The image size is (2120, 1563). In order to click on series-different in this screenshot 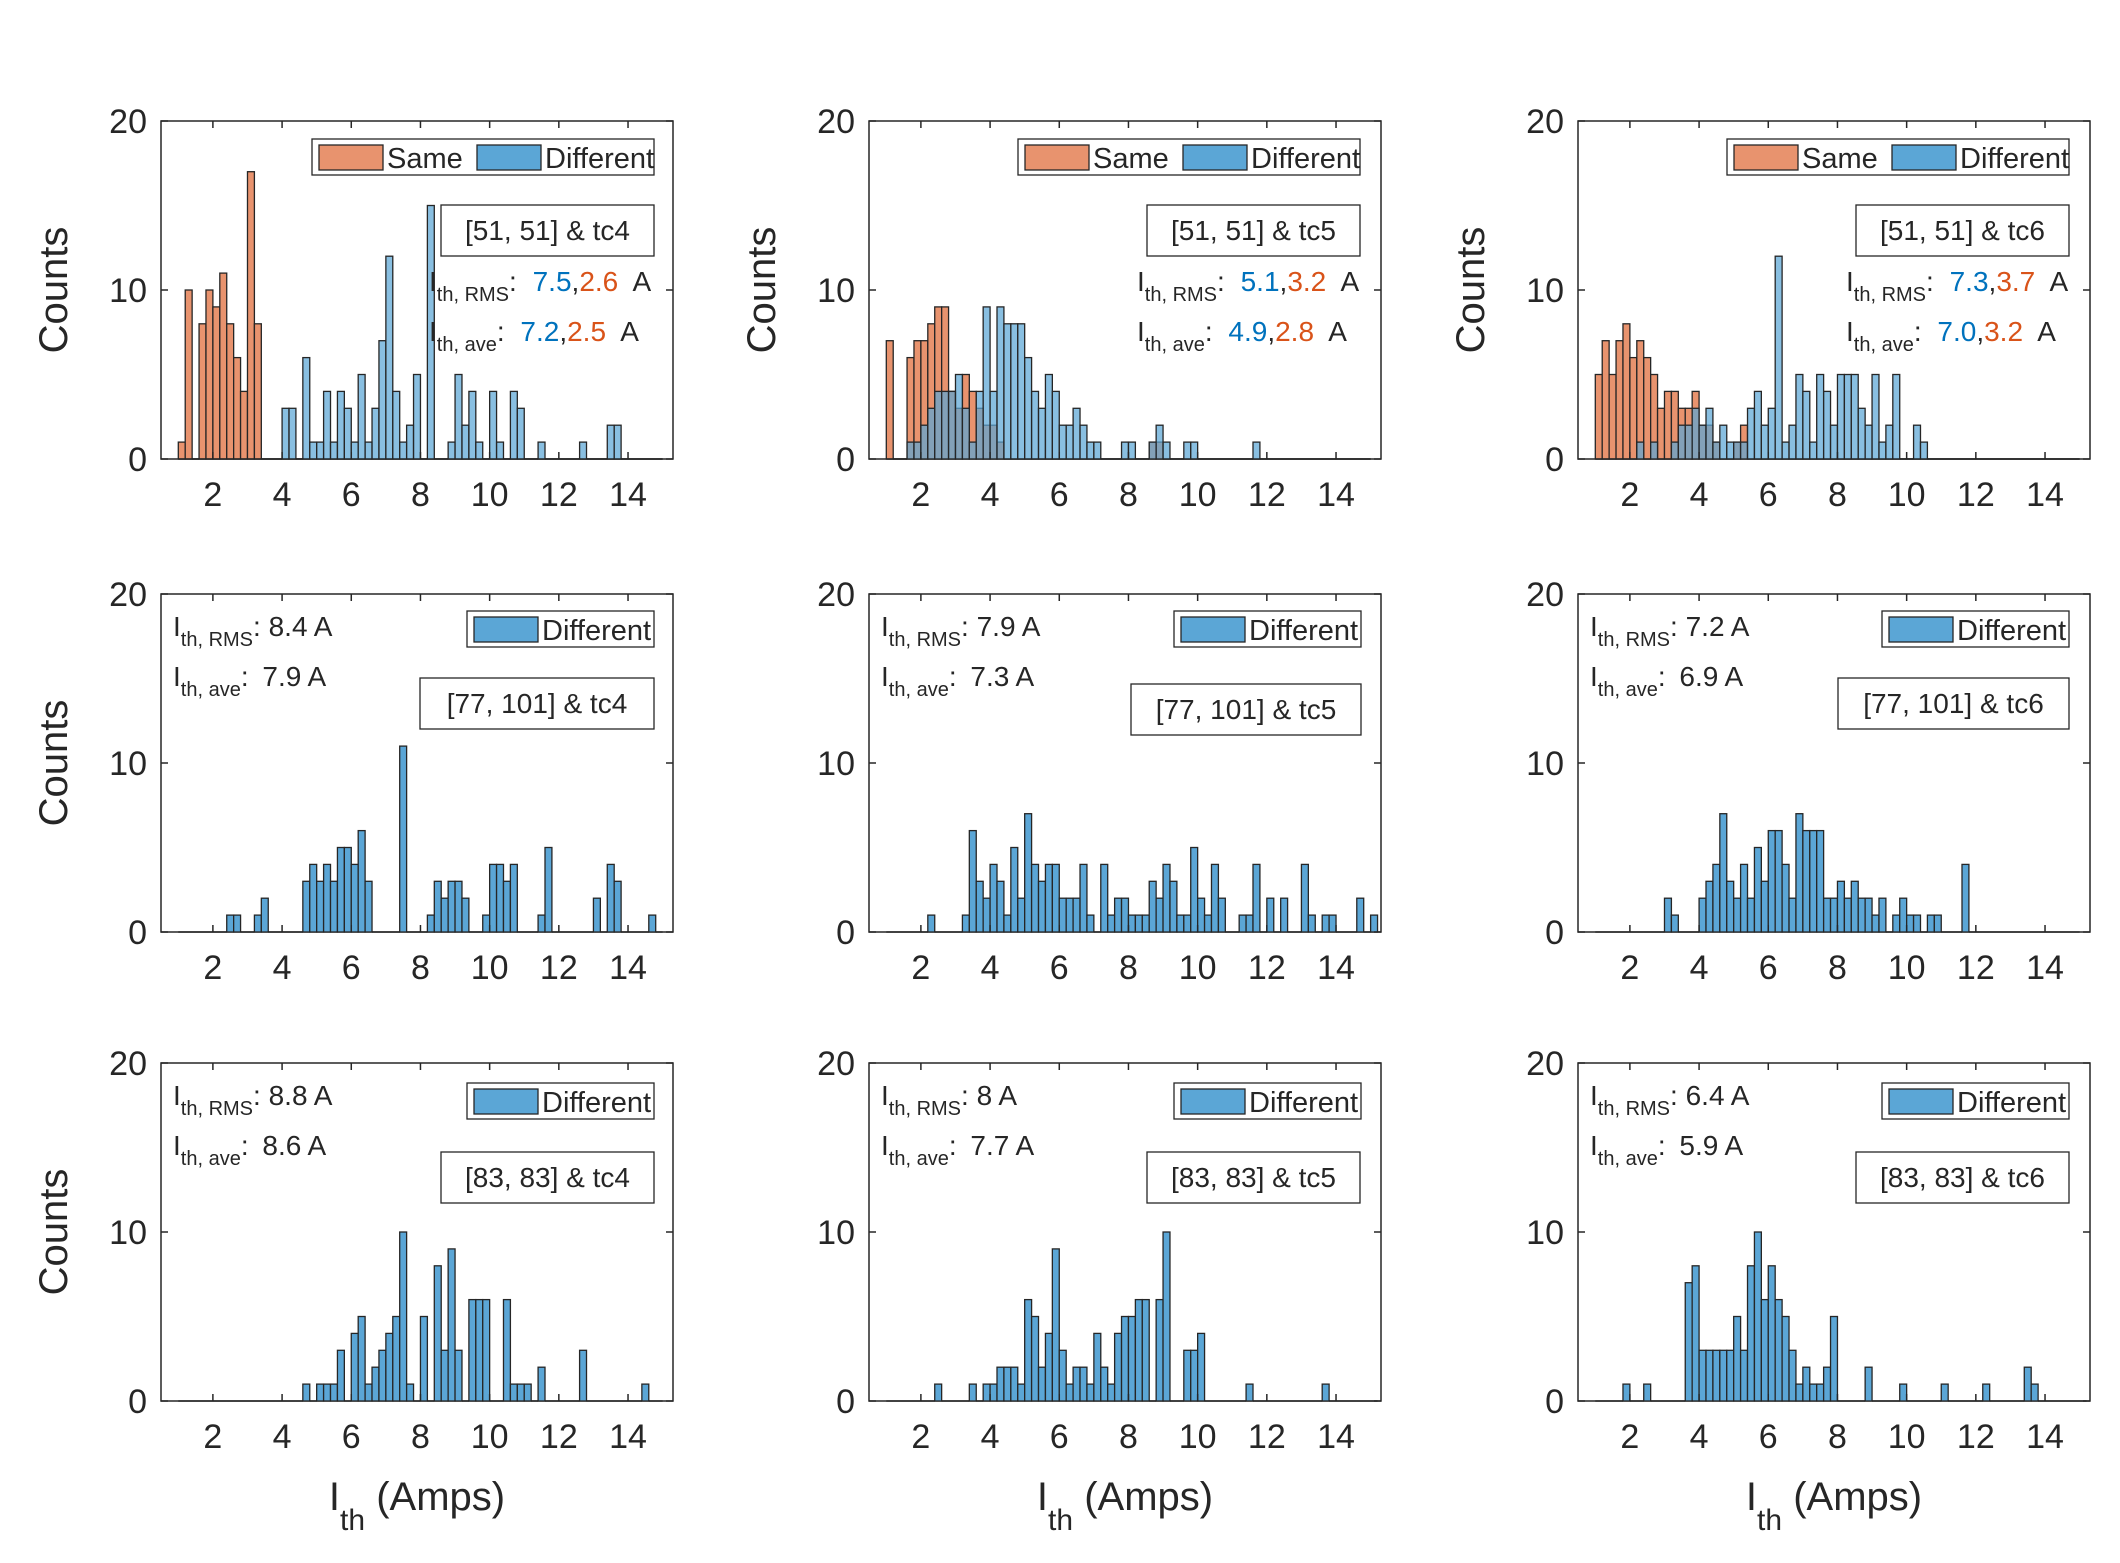, I will do `click(1837, 873)`.